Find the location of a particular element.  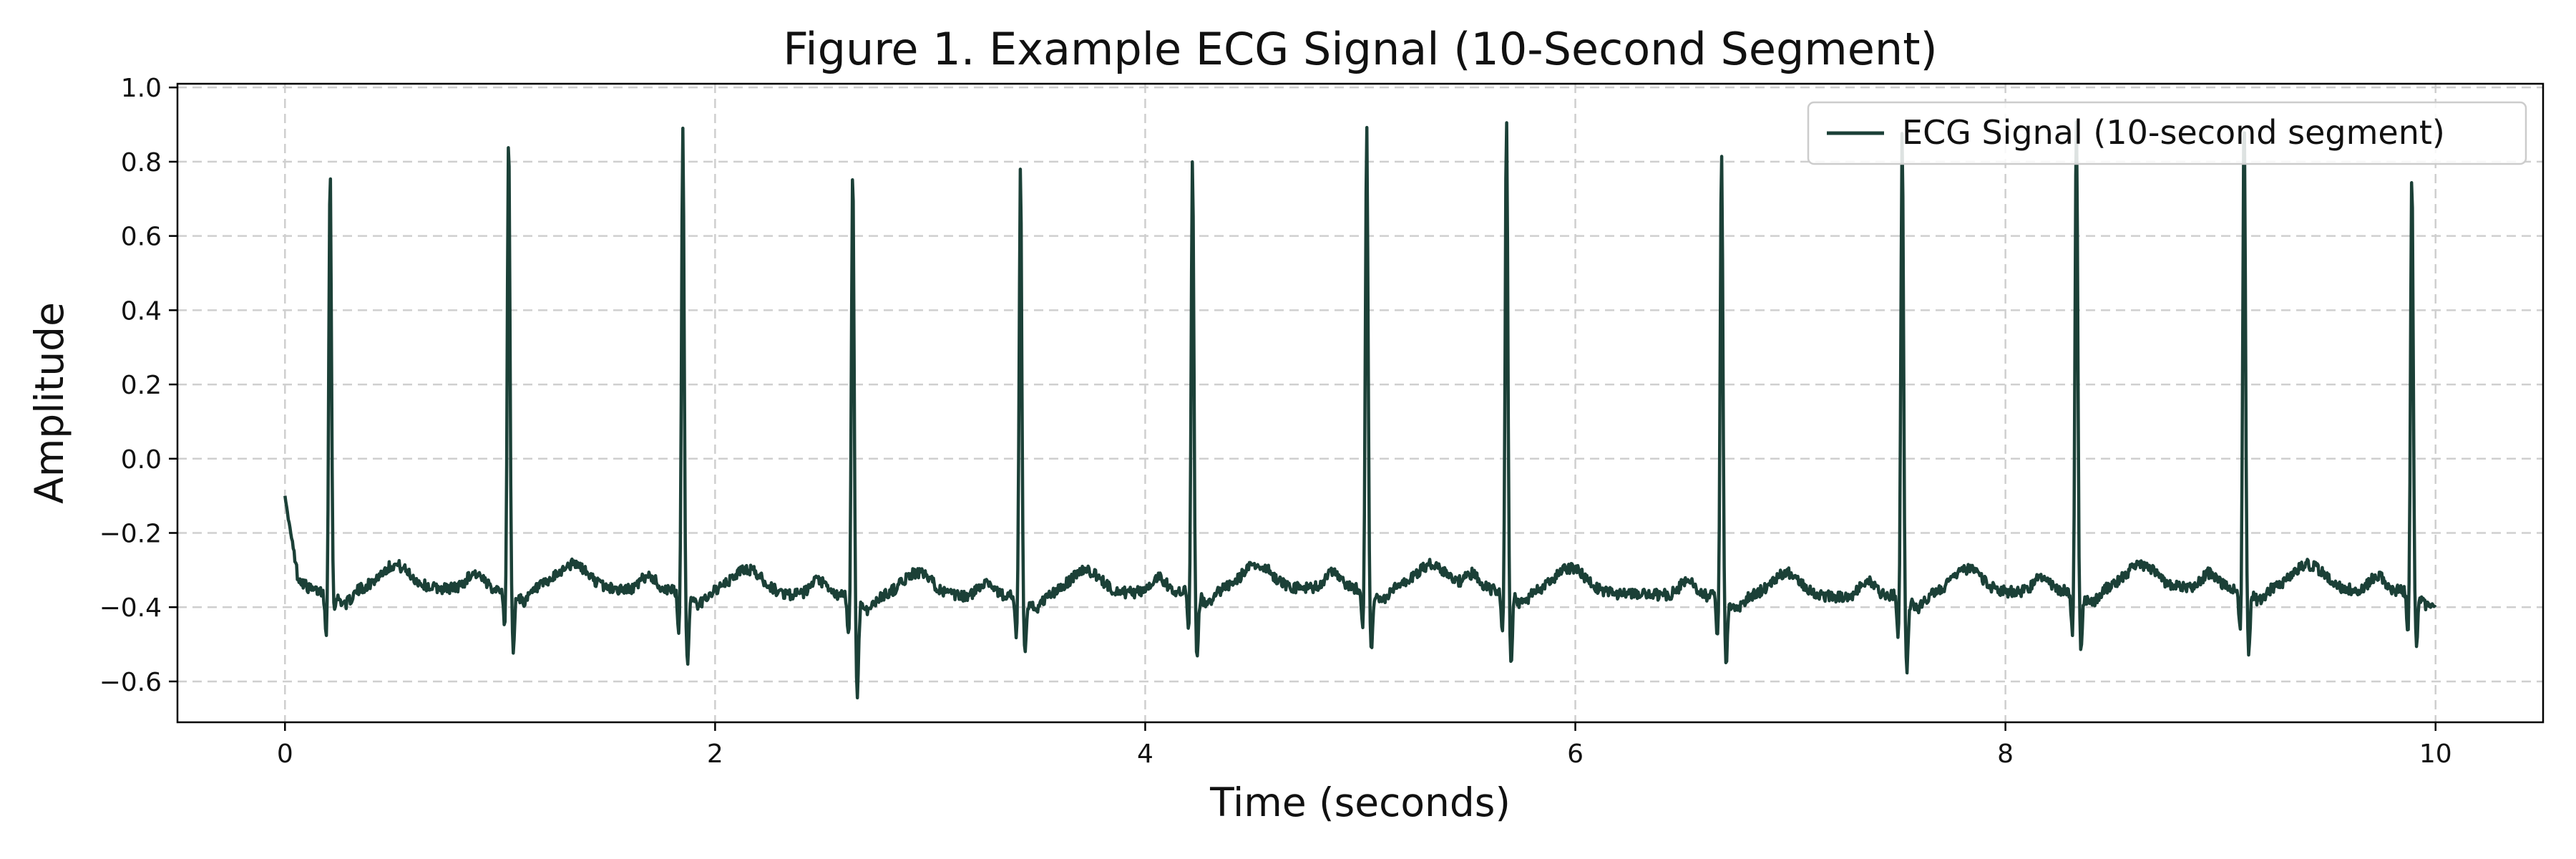

y-tick-label: −0.6 is located at coordinates (130, 682).